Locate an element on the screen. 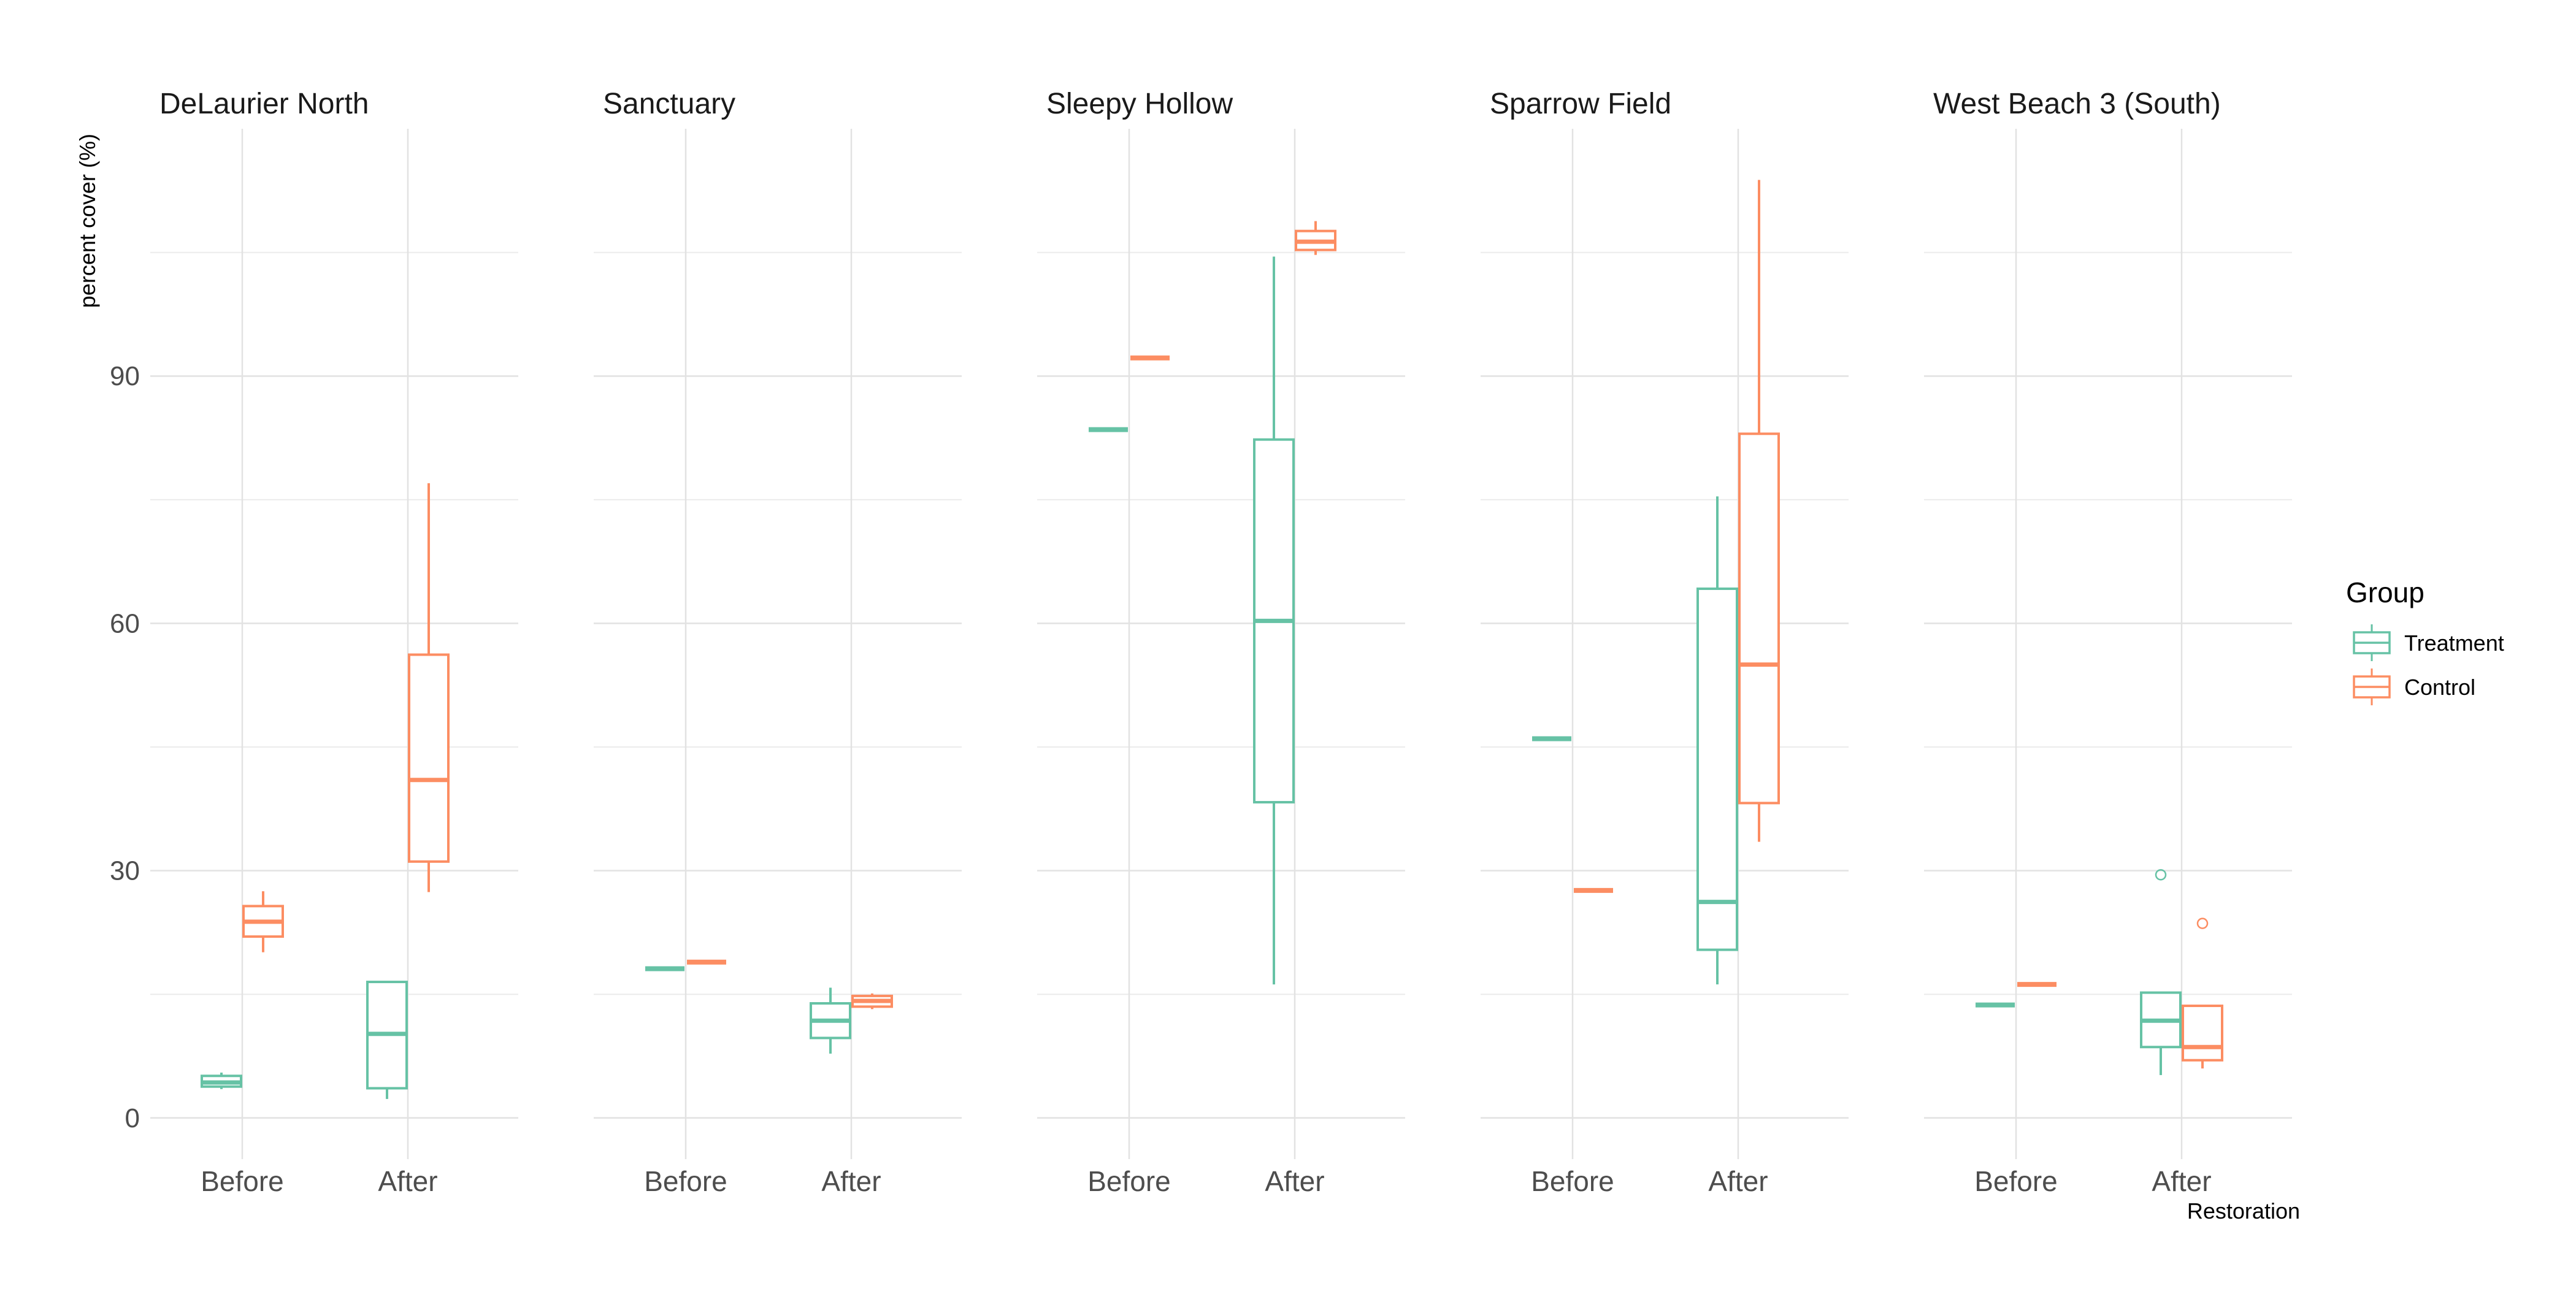 The height and width of the screenshot is (1291, 2576). box-treatment is located at coordinates (1717, 769).